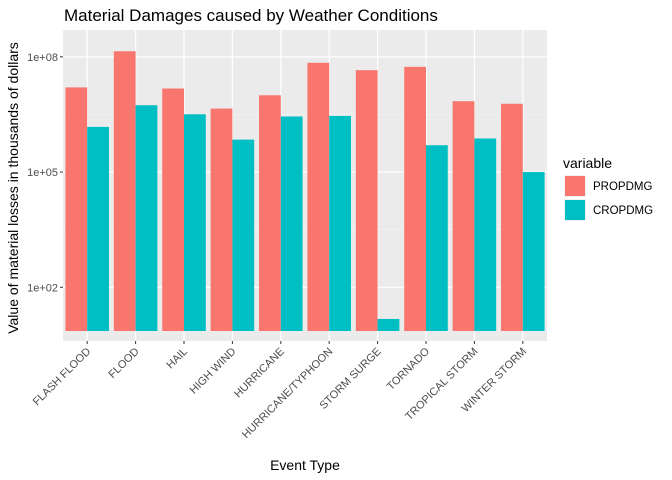  I want to click on y-axis-ticks: 1e+02 1e+05 1e+08, so click(45, 173).